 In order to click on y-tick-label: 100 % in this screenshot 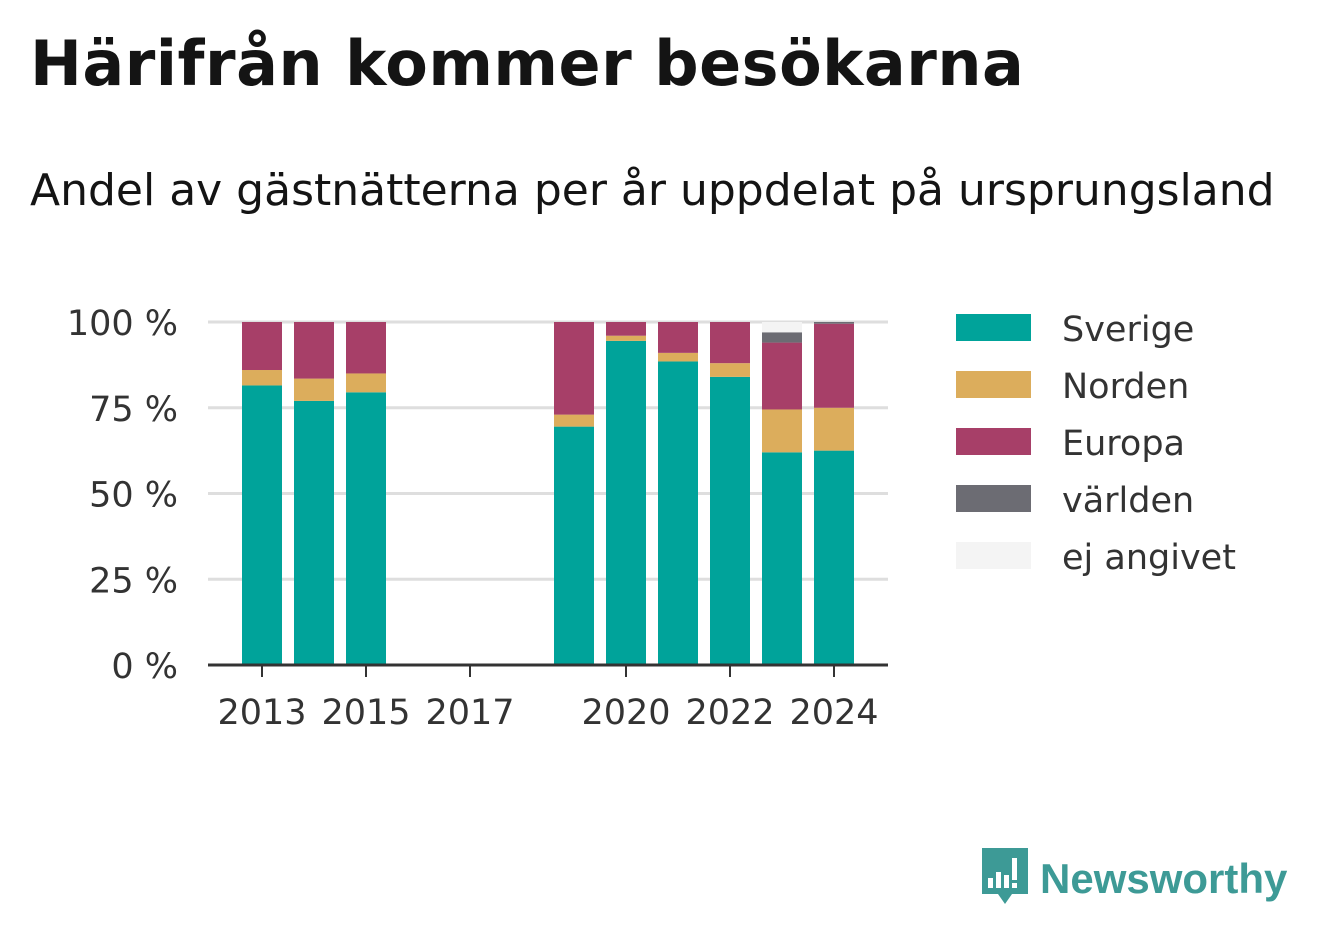, I will do `click(122, 324)`.